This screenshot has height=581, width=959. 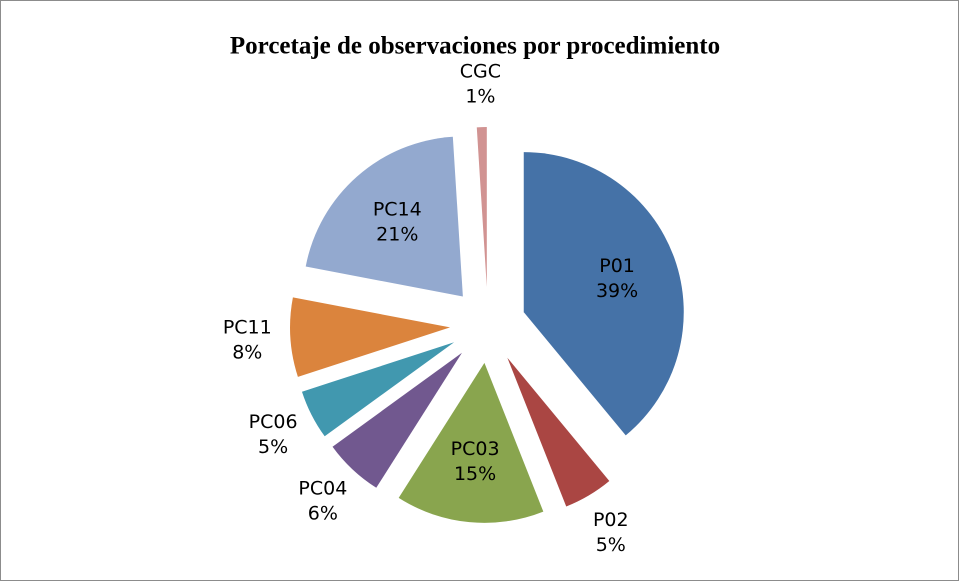 I want to click on slice-label: P02, so click(x=611, y=520).